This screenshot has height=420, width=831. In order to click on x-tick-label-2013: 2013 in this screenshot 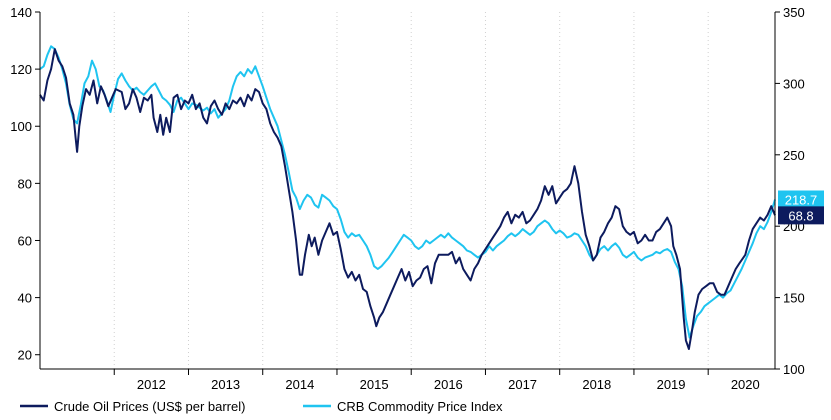, I will do `click(225, 384)`.